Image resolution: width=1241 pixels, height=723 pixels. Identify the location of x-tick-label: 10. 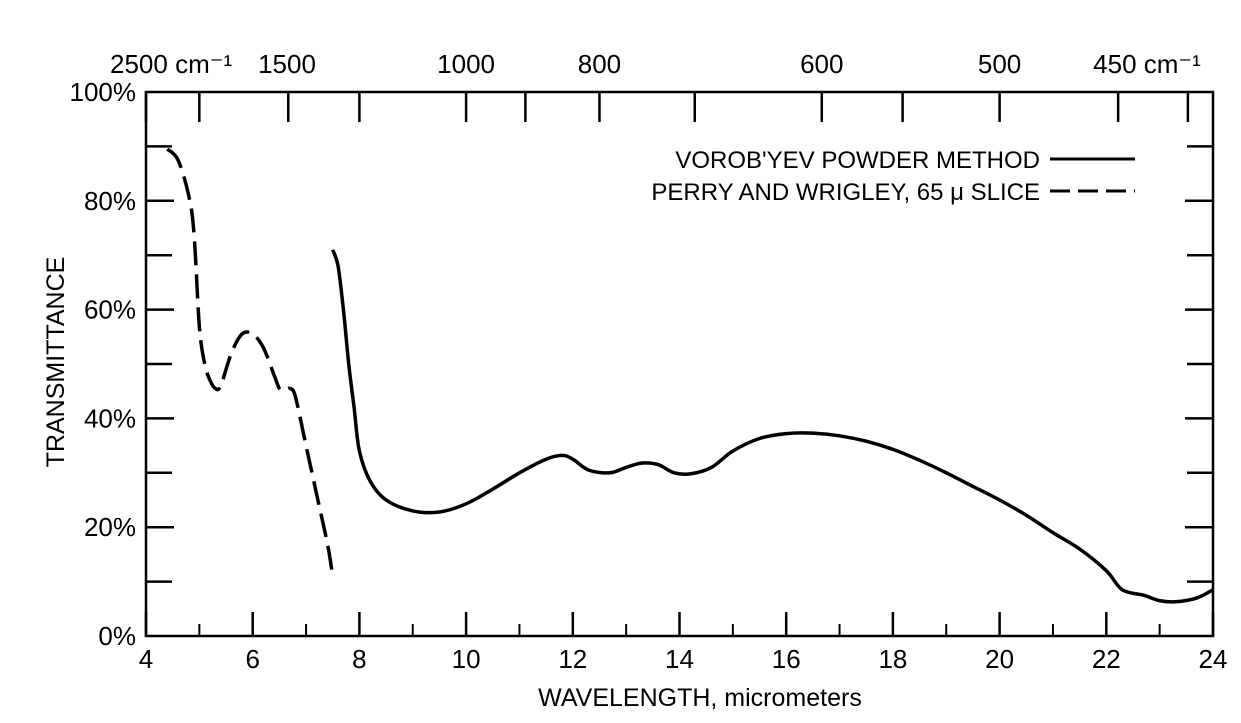
(466, 659).